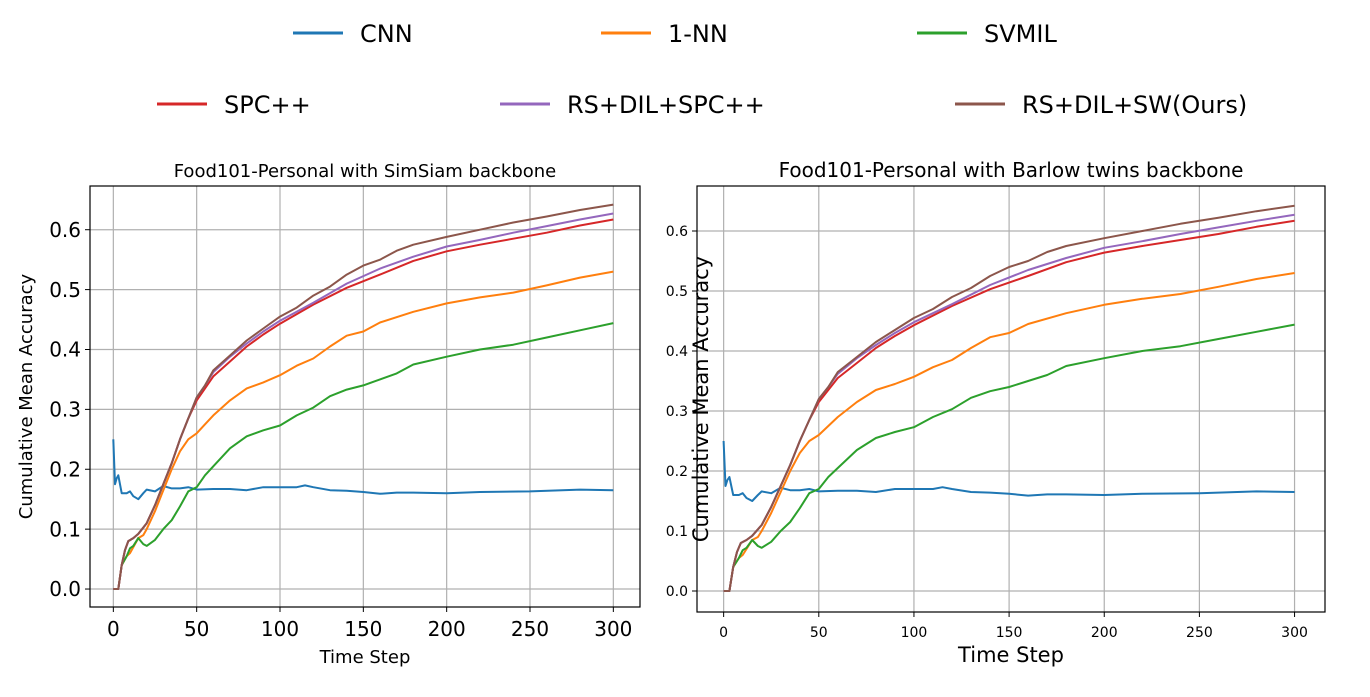 This screenshot has width=1370, height=697. I want to click on legend-label: SPC++, so click(267, 105).